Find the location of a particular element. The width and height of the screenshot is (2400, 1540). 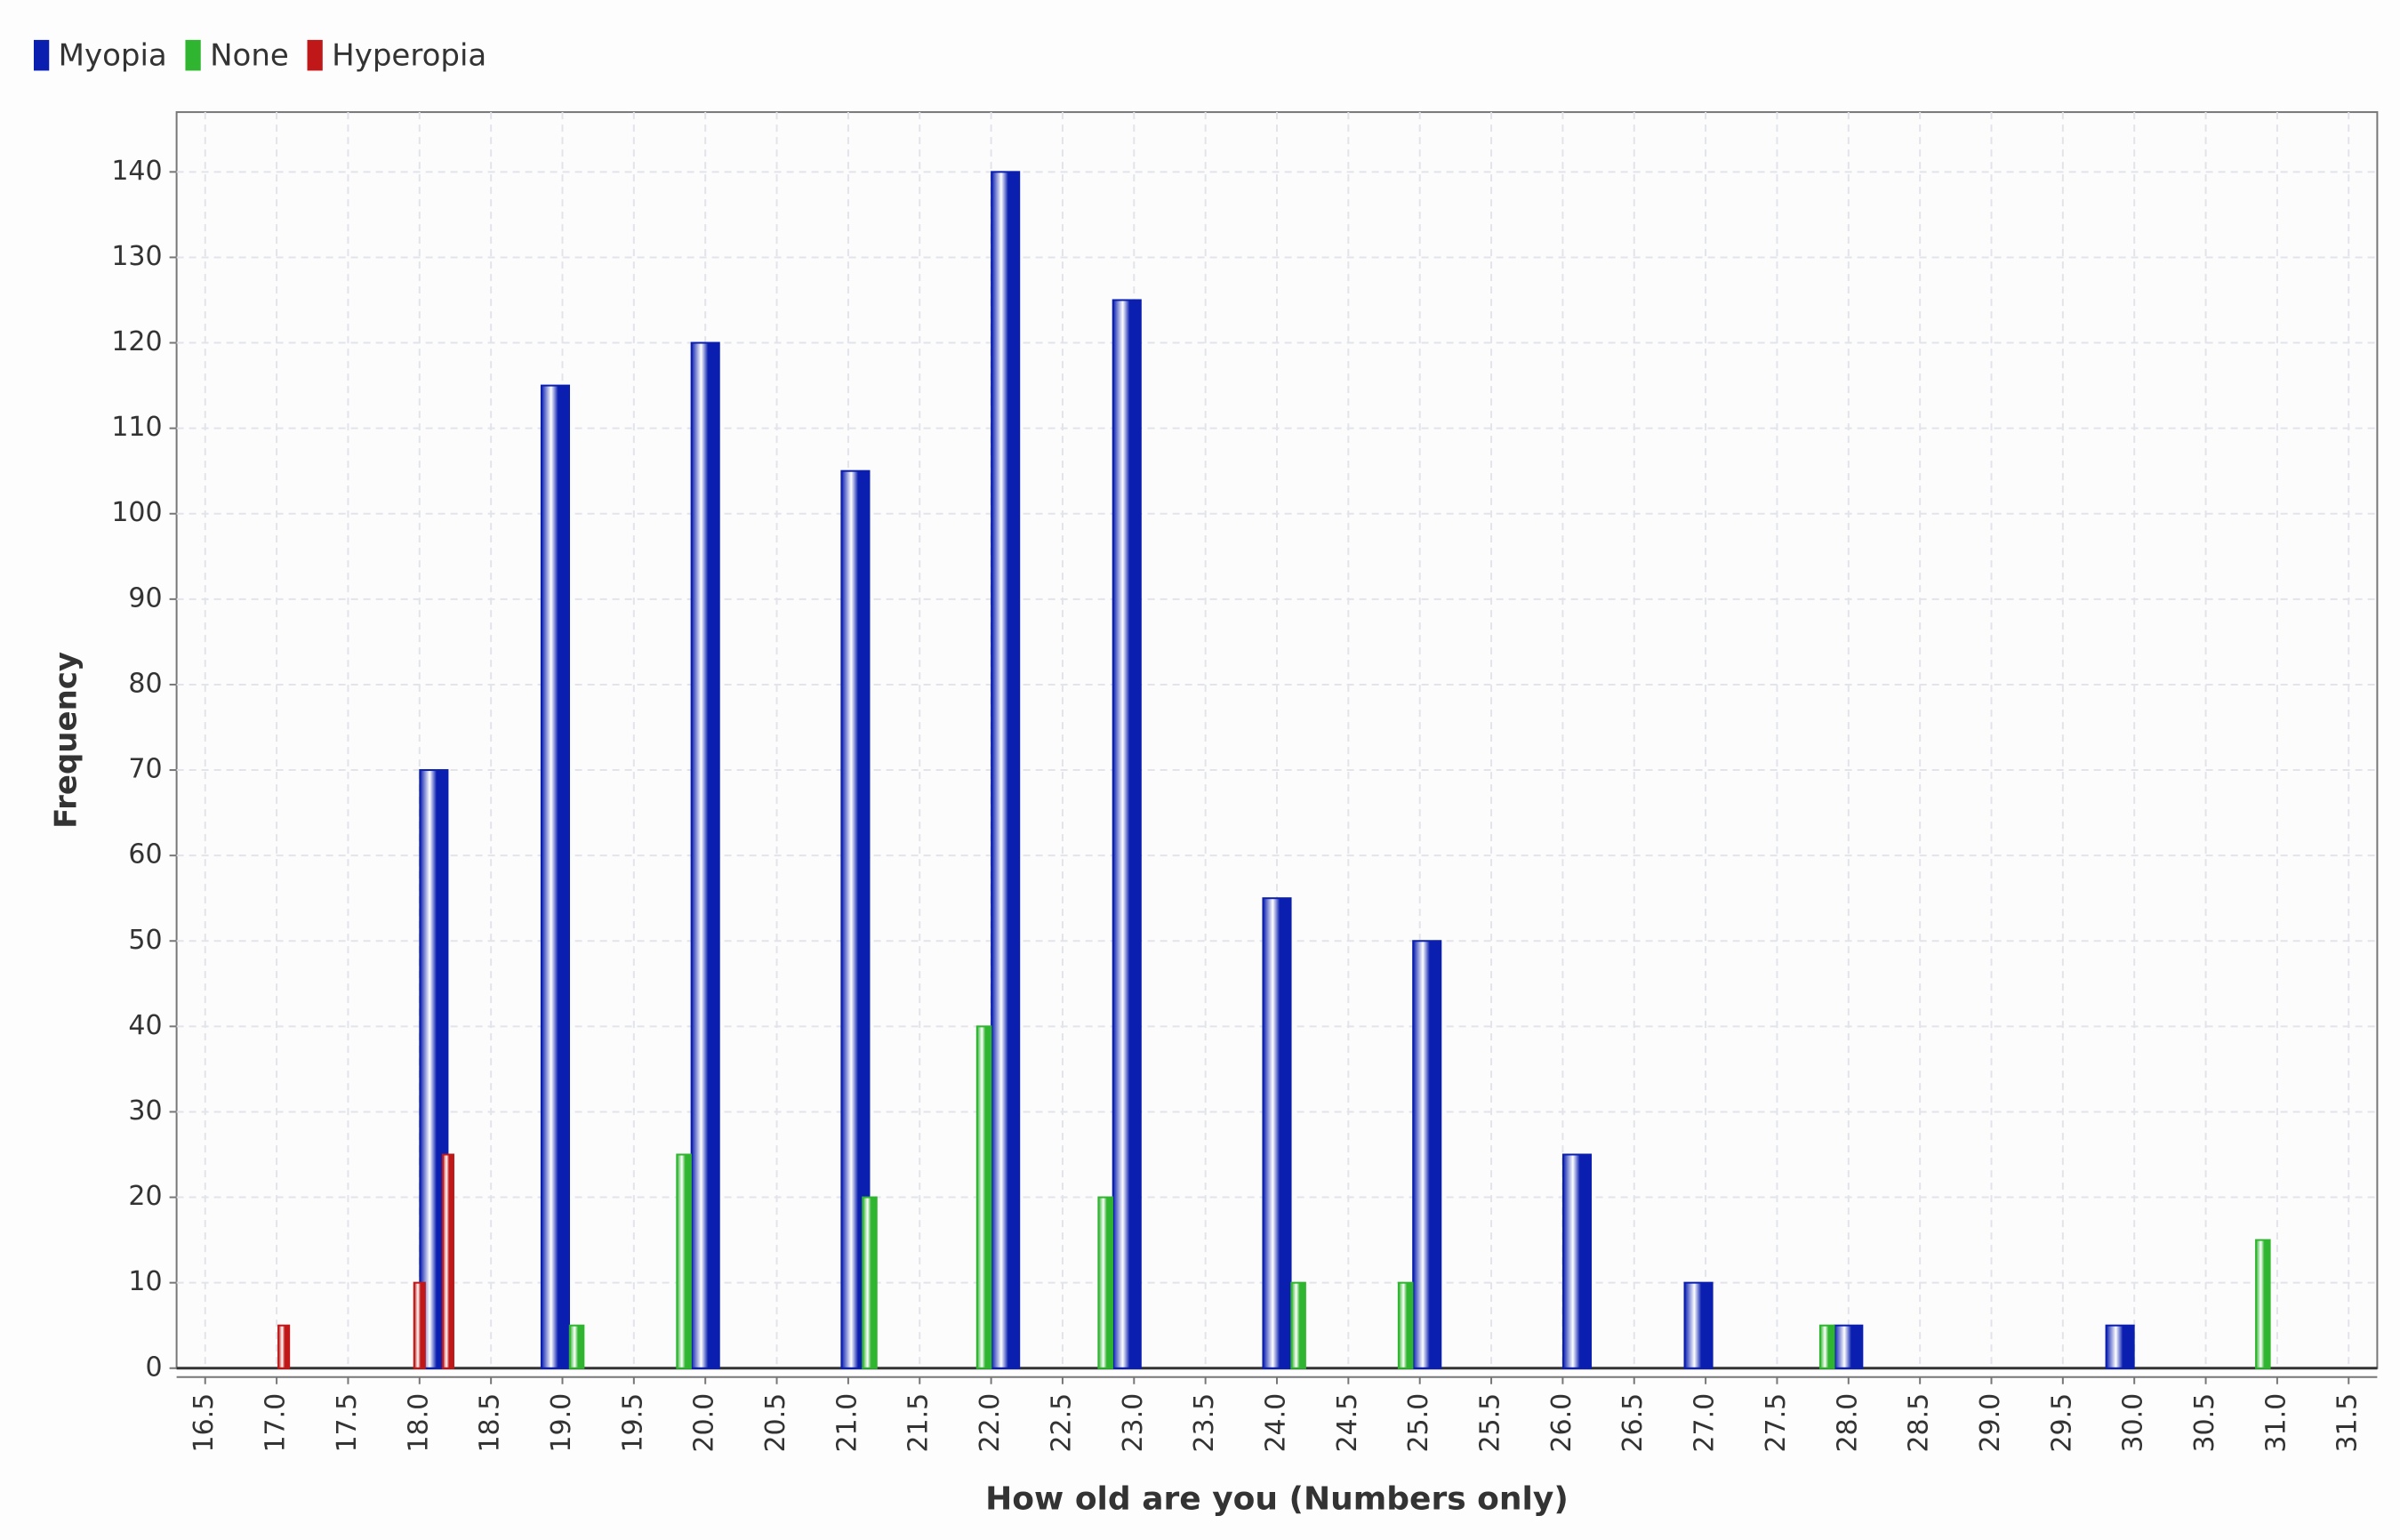

y-tick-label: 70 is located at coordinates (145, 769).